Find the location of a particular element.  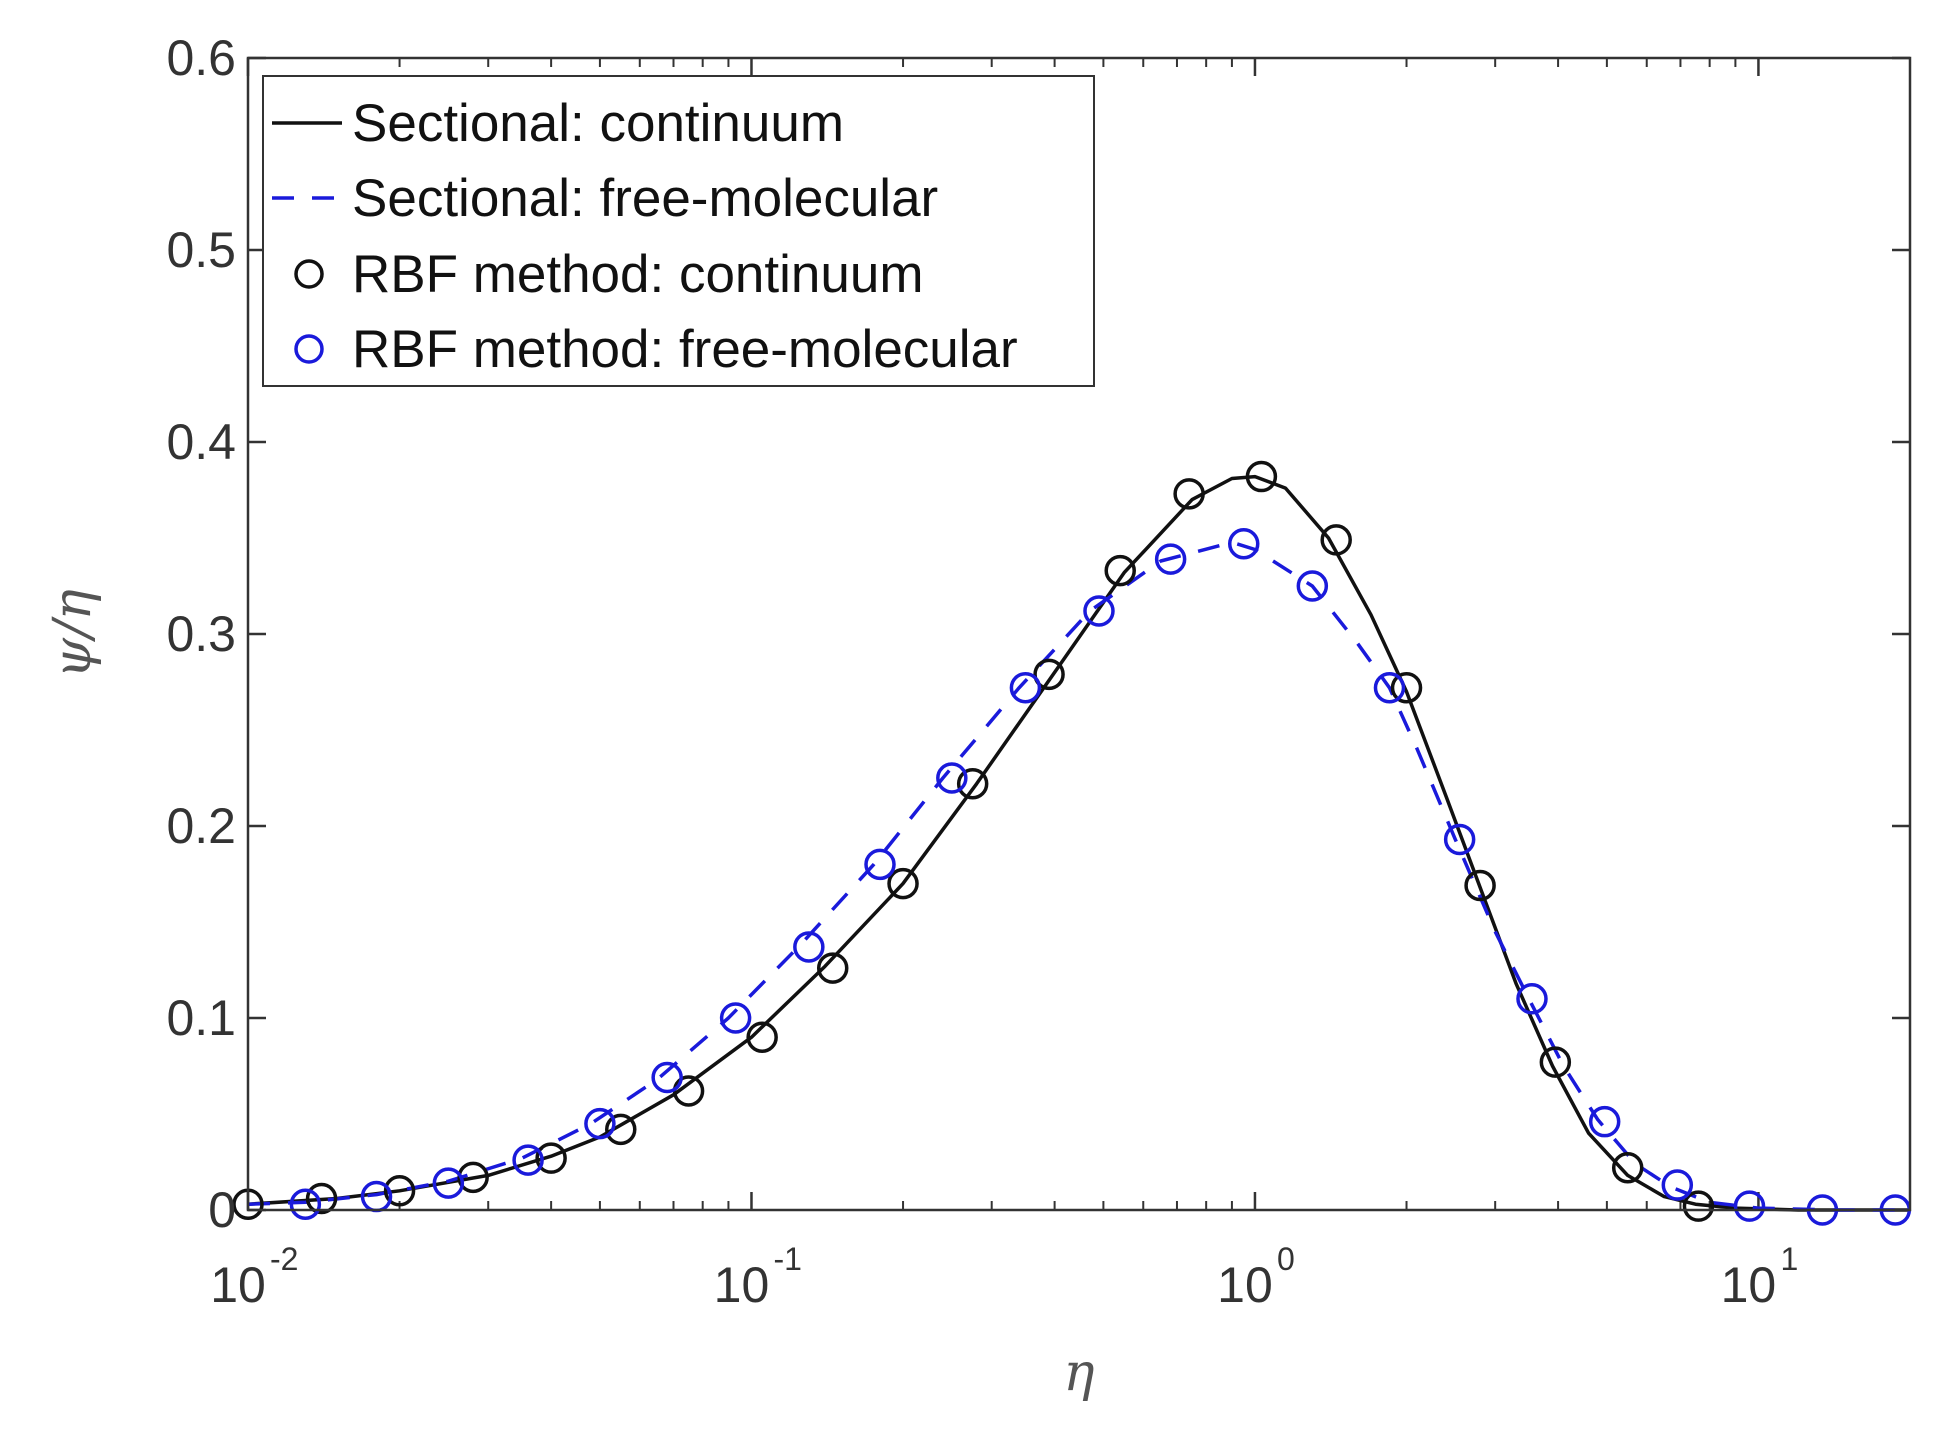

y-tick-label: 0.2 is located at coordinates (201, 826).